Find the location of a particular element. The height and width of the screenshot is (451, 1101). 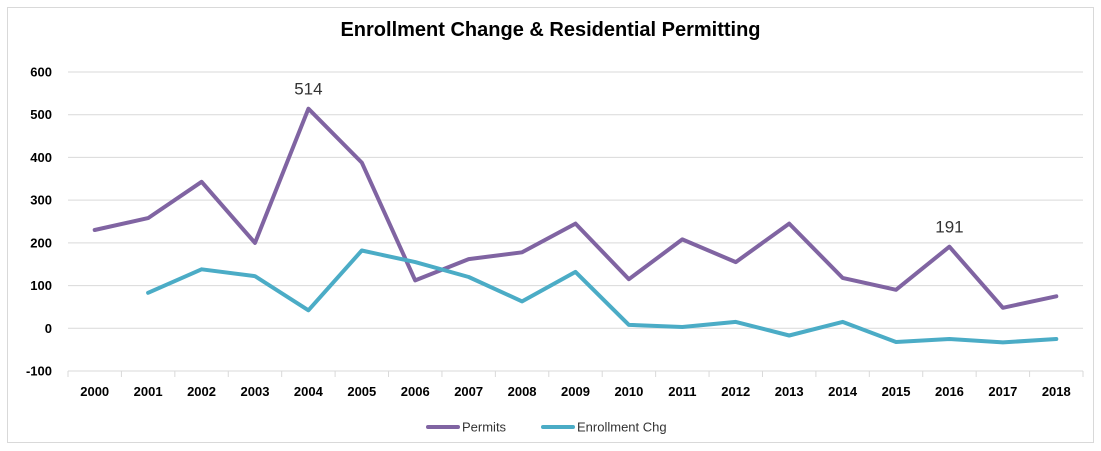

data-label-2016: 191 is located at coordinates (949, 227).